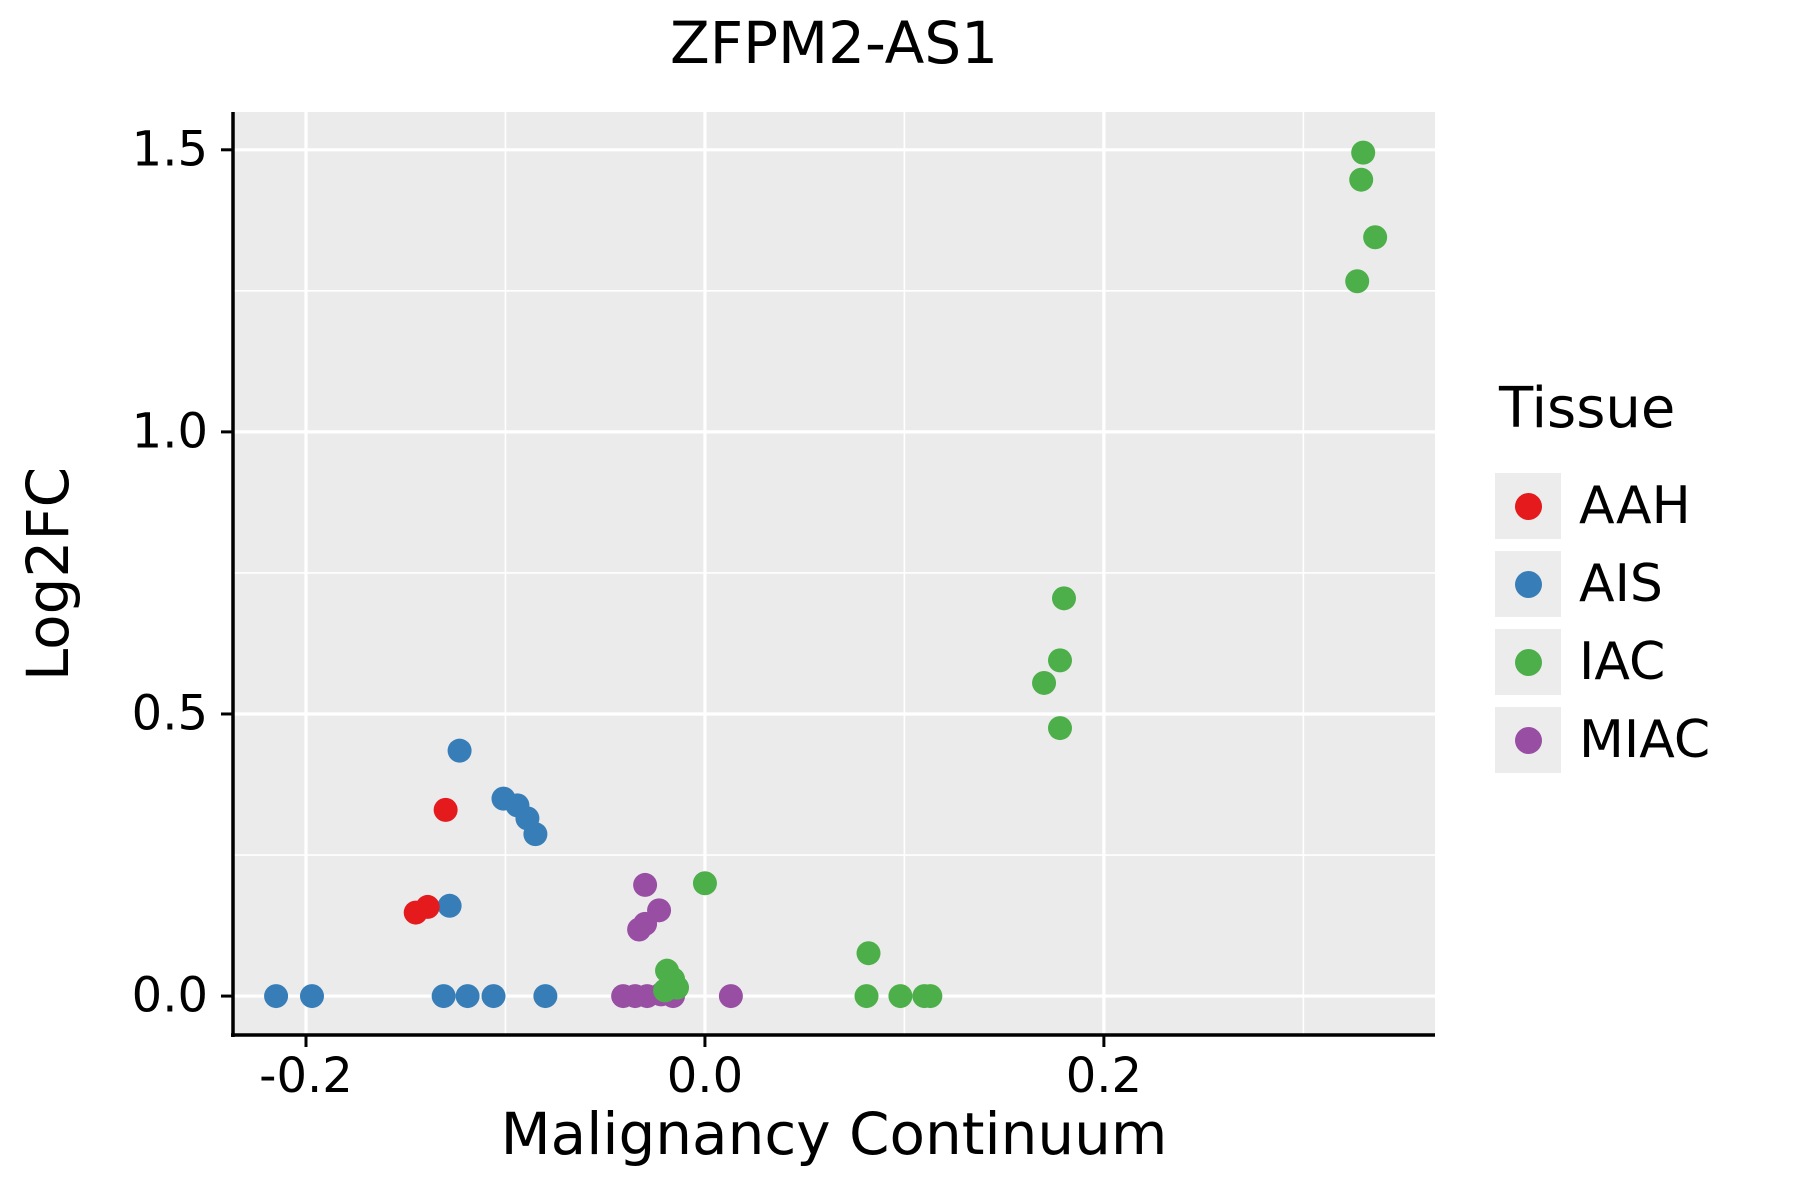  What do you see at coordinates (169, 431) in the screenshot?
I see `y-tick-label: 1.0` at bounding box center [169, 431].